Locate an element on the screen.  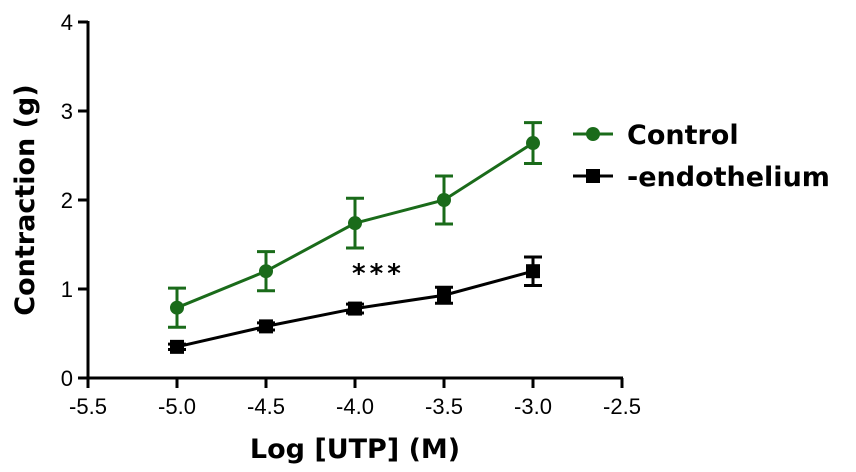
legend-label: Control is located at coordinates (683, 135).